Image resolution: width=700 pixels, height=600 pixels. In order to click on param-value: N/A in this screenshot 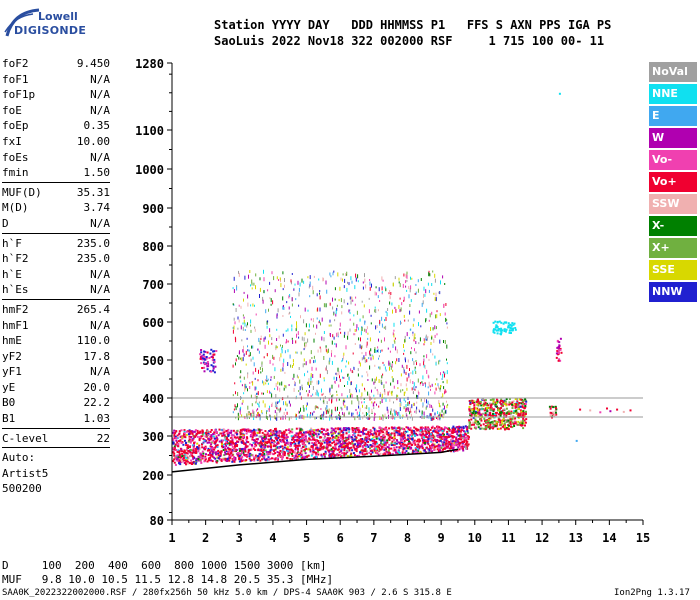, I will do `click(100, 223)`.